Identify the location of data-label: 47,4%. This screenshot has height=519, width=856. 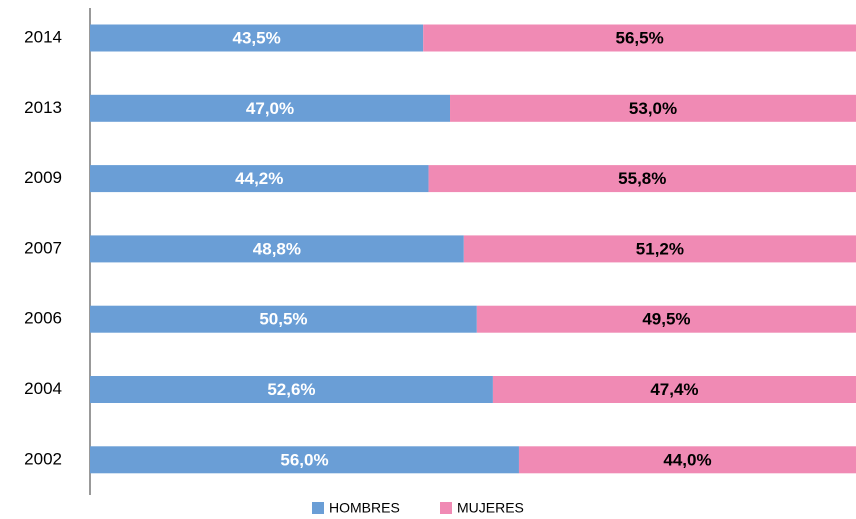
(674, 389).